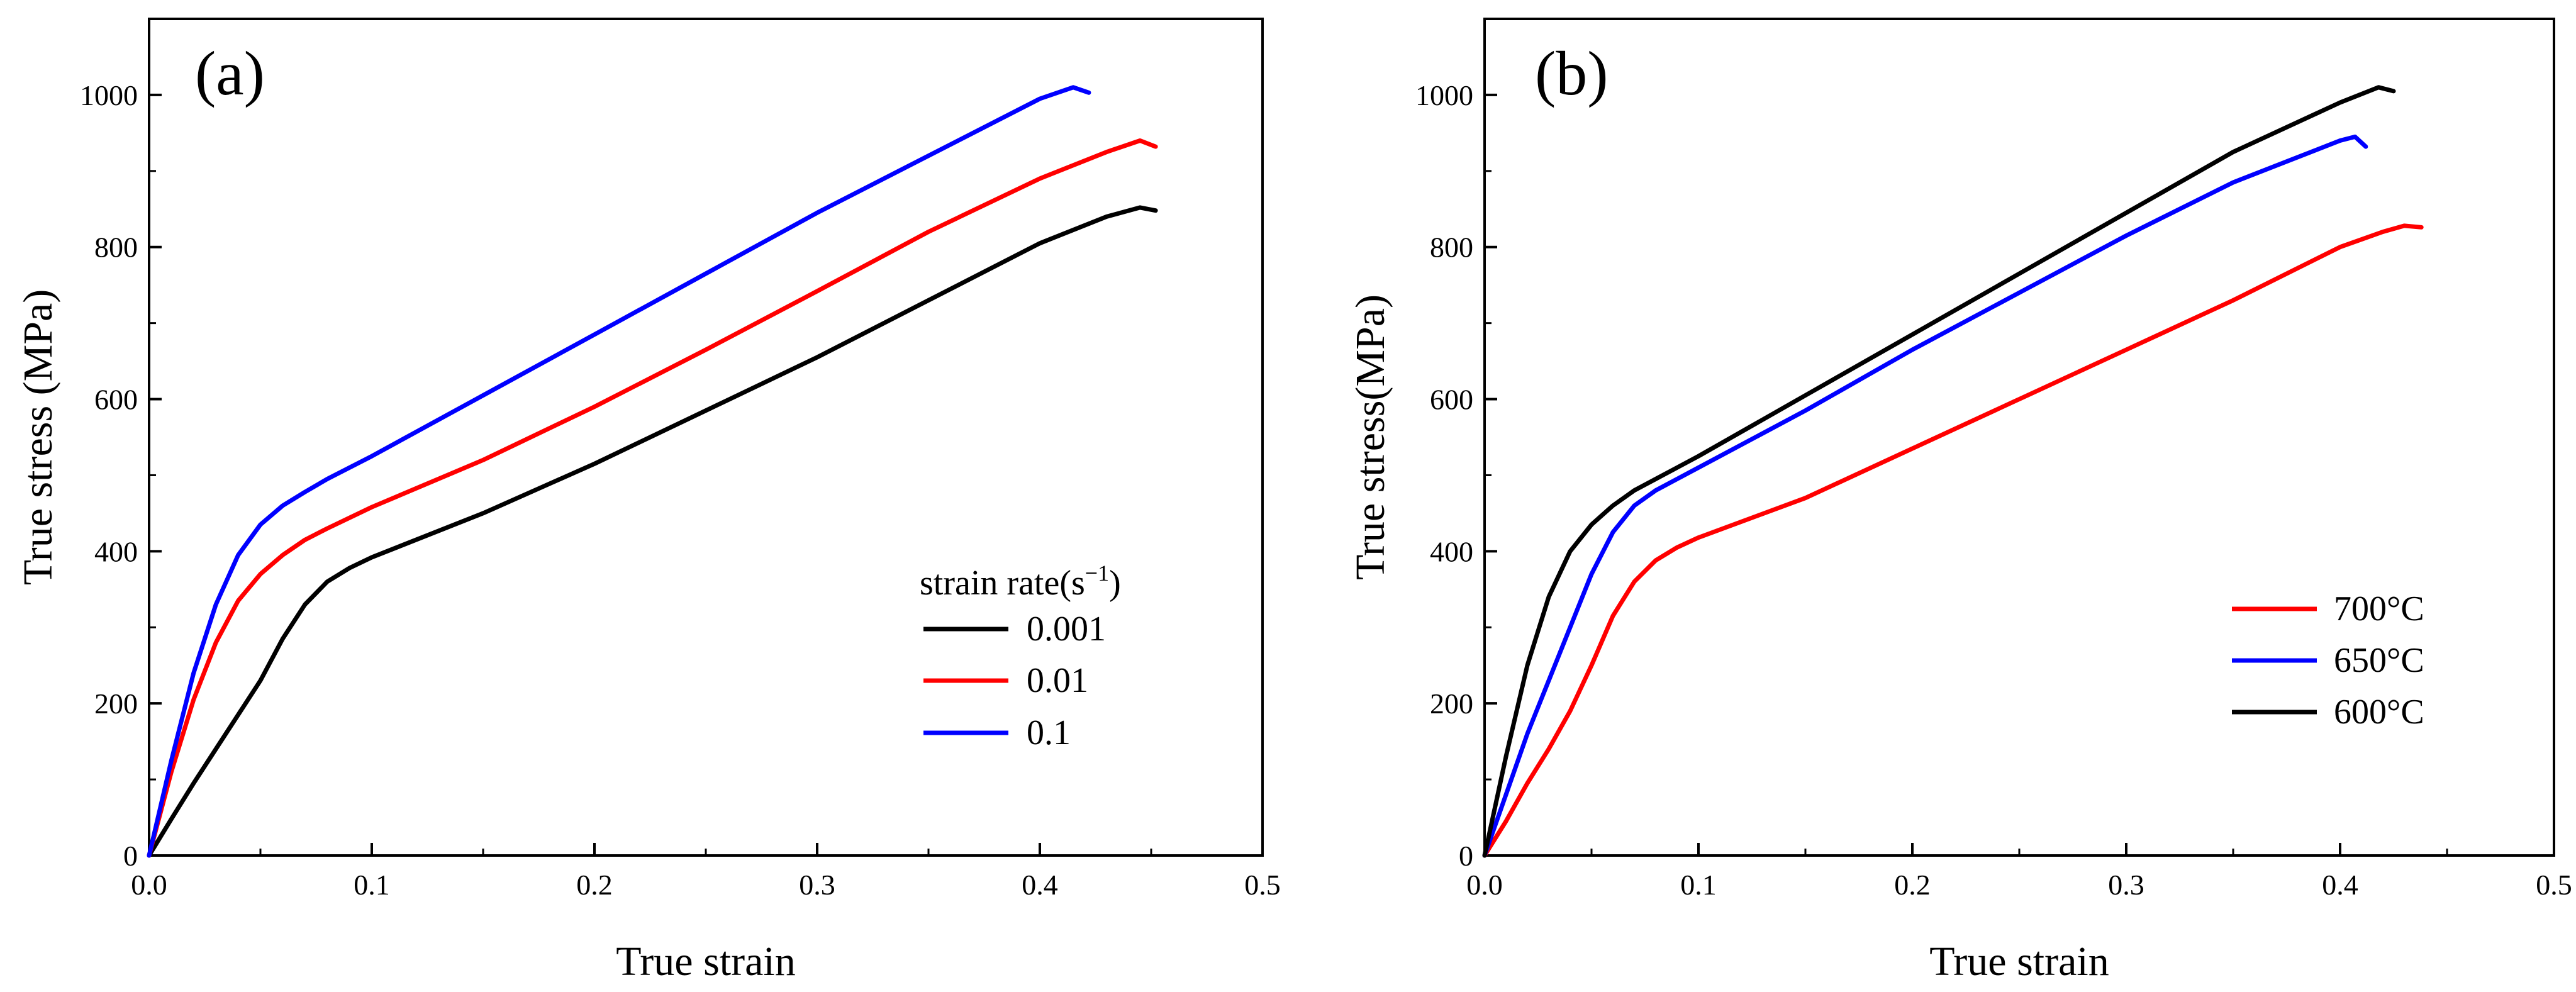 The height and width of the screenshot is (992, 2576). Describe the element at coordinates (1115, 583) in the screenshot. I see `legend-title-end-a: )` at that location.